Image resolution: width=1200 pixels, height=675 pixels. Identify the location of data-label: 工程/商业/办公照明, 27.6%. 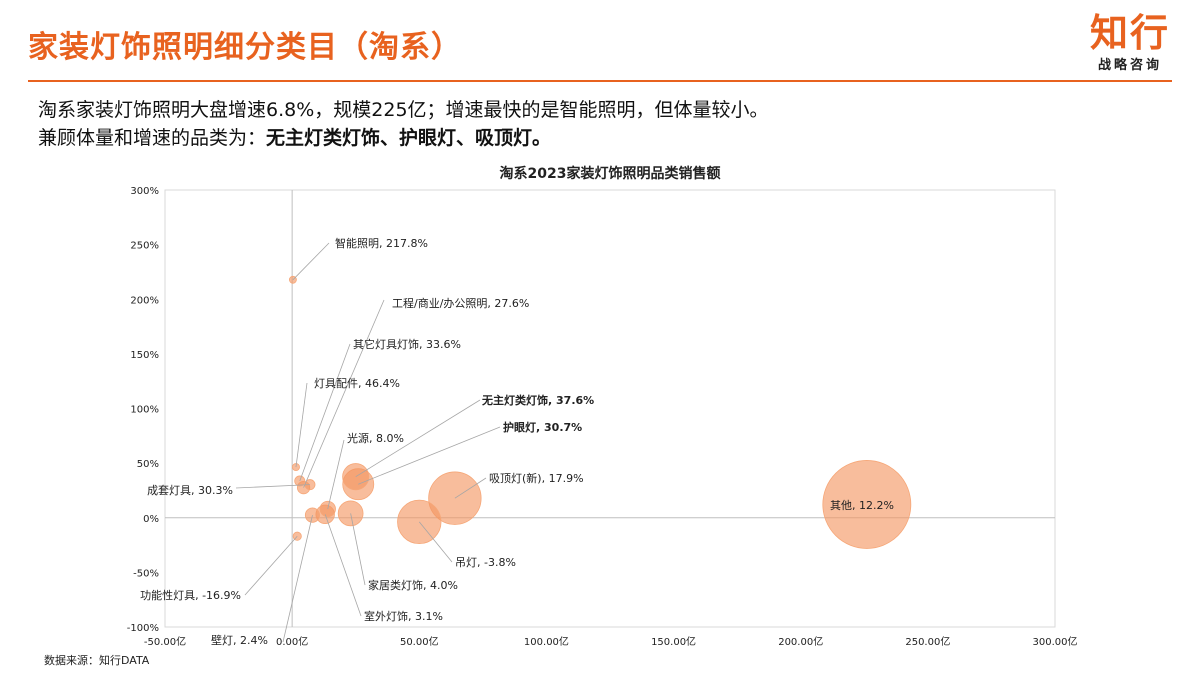
(460, 303).